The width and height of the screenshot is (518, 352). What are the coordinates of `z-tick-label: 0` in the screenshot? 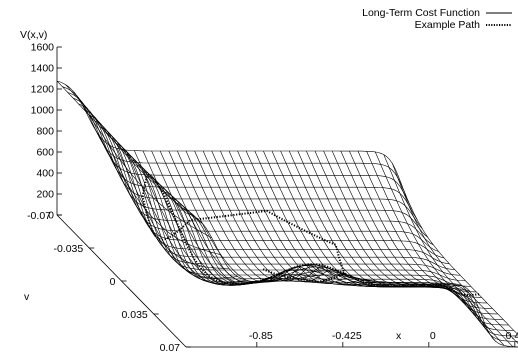 It's located at (51, 216).